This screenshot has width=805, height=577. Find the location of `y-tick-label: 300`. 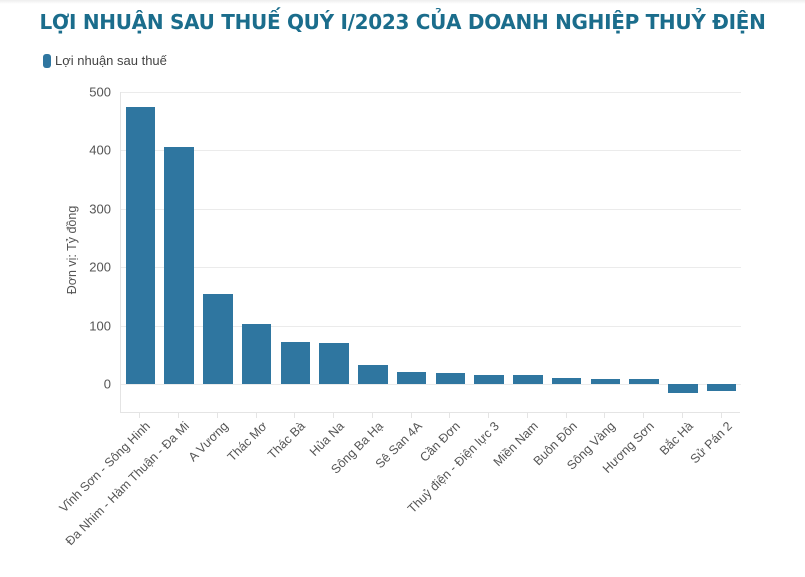

y-tick-label: 300 is located at coordinates (100, 209).